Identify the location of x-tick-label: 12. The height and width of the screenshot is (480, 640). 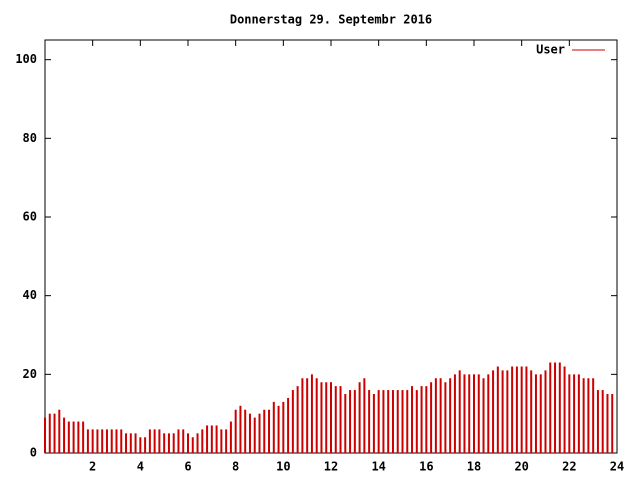
(331, 467).